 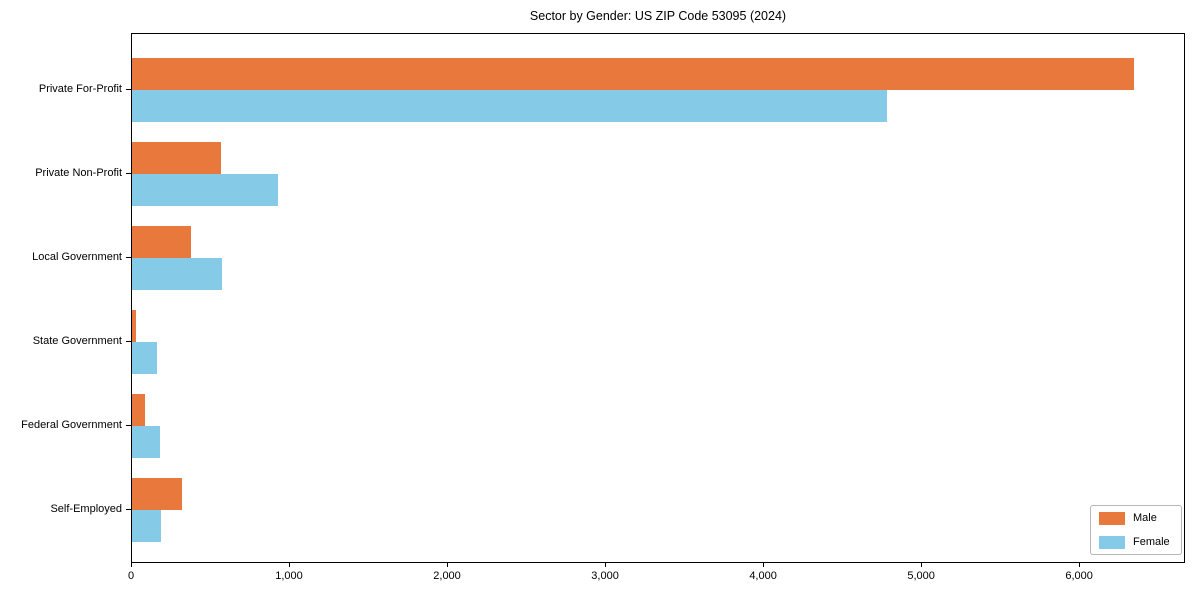 I want to click on legend-item-female: Female, so click(x=1136, y=542).